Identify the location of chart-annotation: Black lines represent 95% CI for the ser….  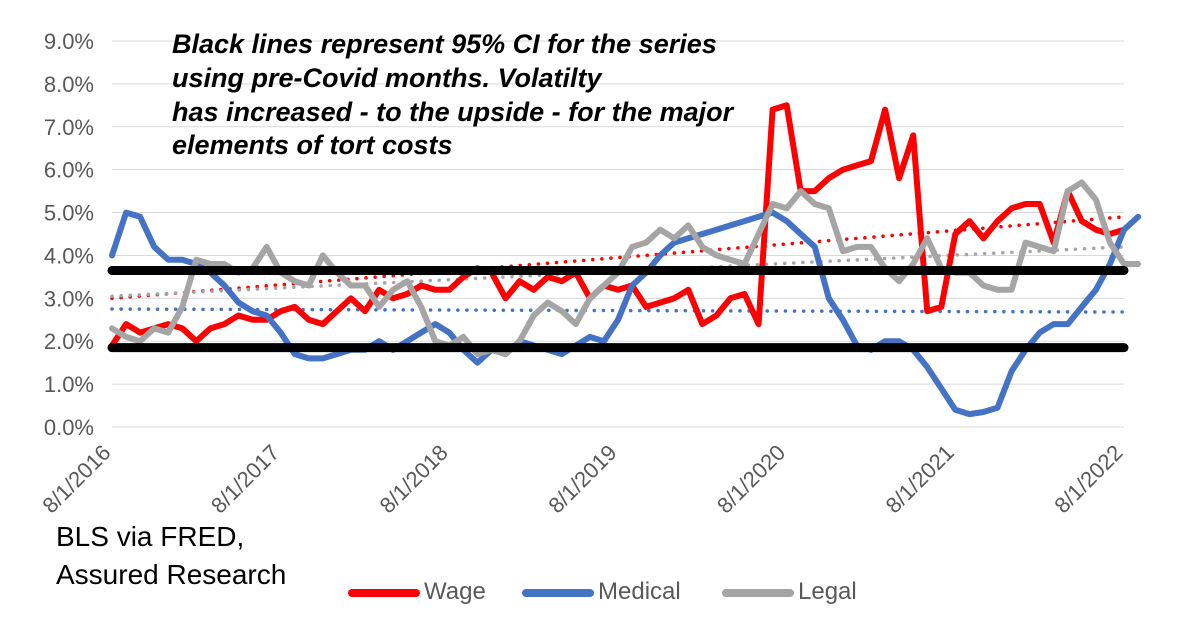
(522, 95).